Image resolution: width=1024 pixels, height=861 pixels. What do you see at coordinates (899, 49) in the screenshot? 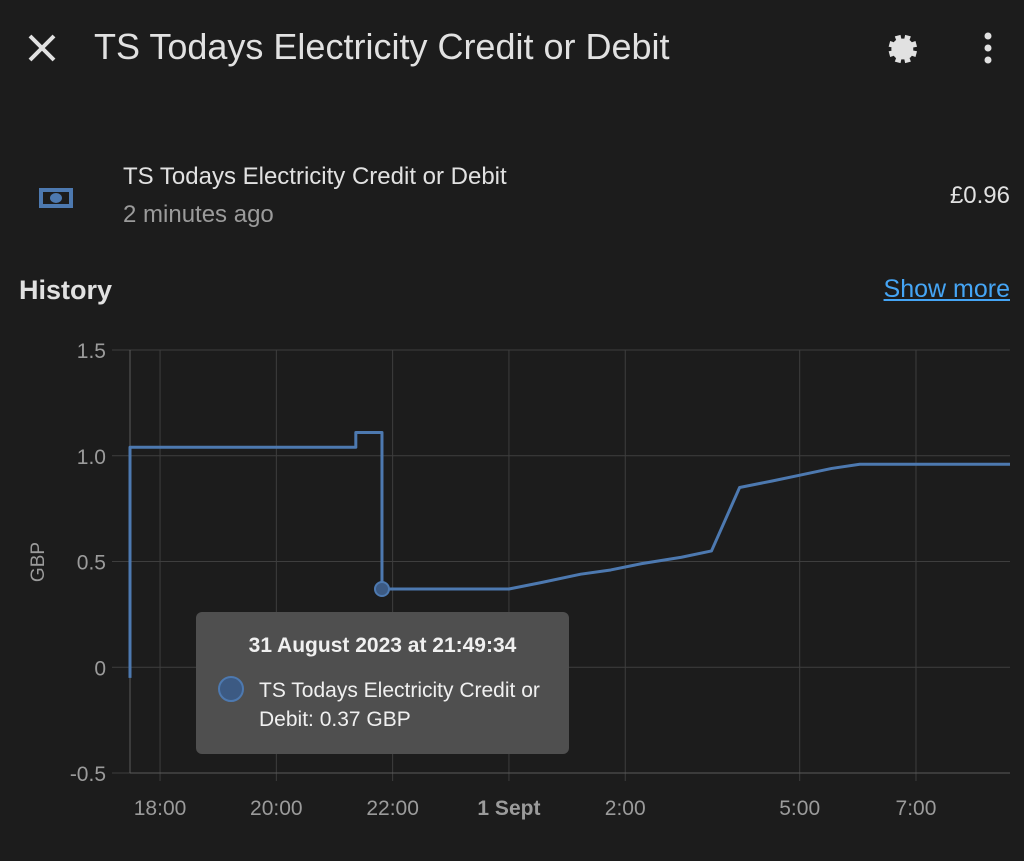
I see `gear-icon` at bounding box center [899, 49].